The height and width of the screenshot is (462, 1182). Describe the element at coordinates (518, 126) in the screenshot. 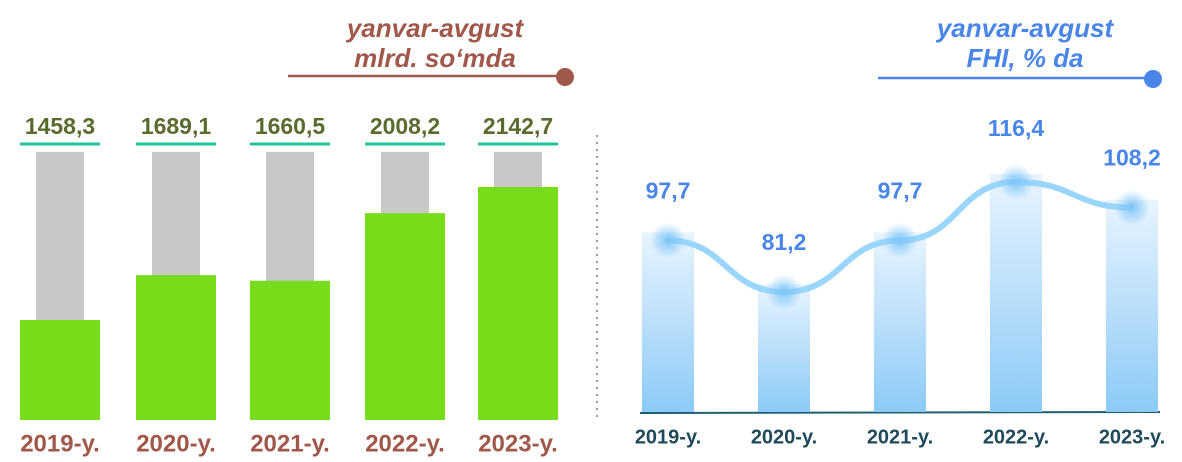

I see `value-label: 2142,7` at that location.